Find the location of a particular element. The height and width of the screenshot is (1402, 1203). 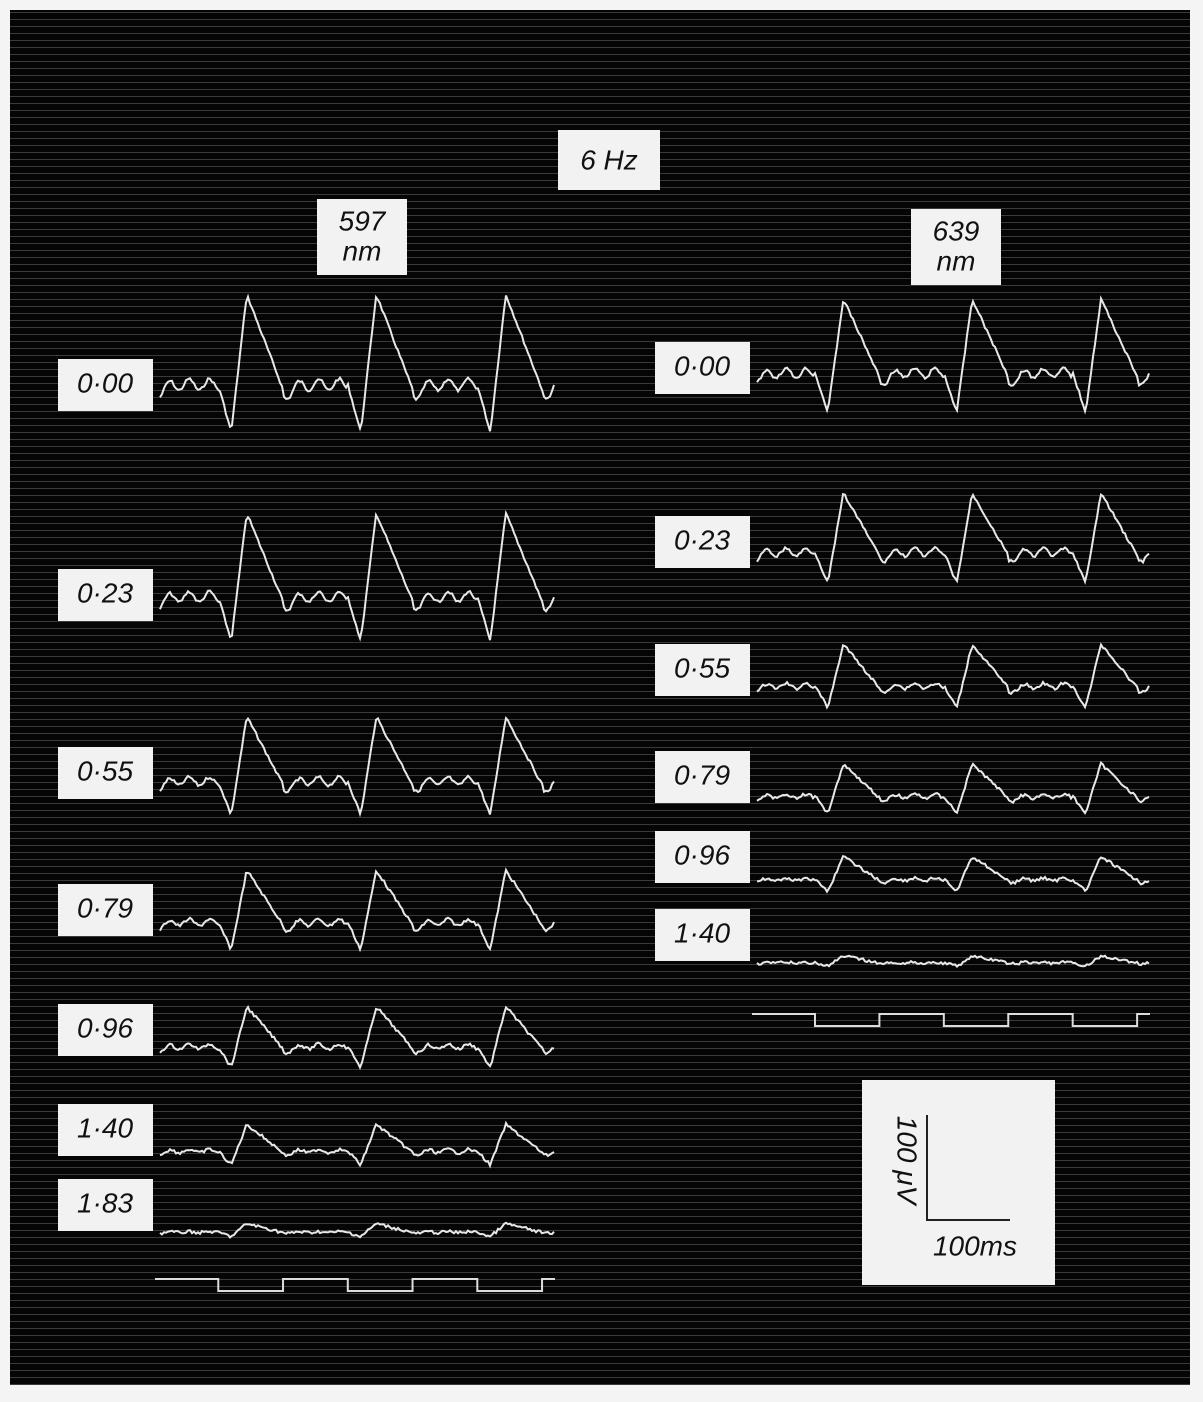

scale-bar: 100 μV 100ms is located at coordinates (958, 1182).